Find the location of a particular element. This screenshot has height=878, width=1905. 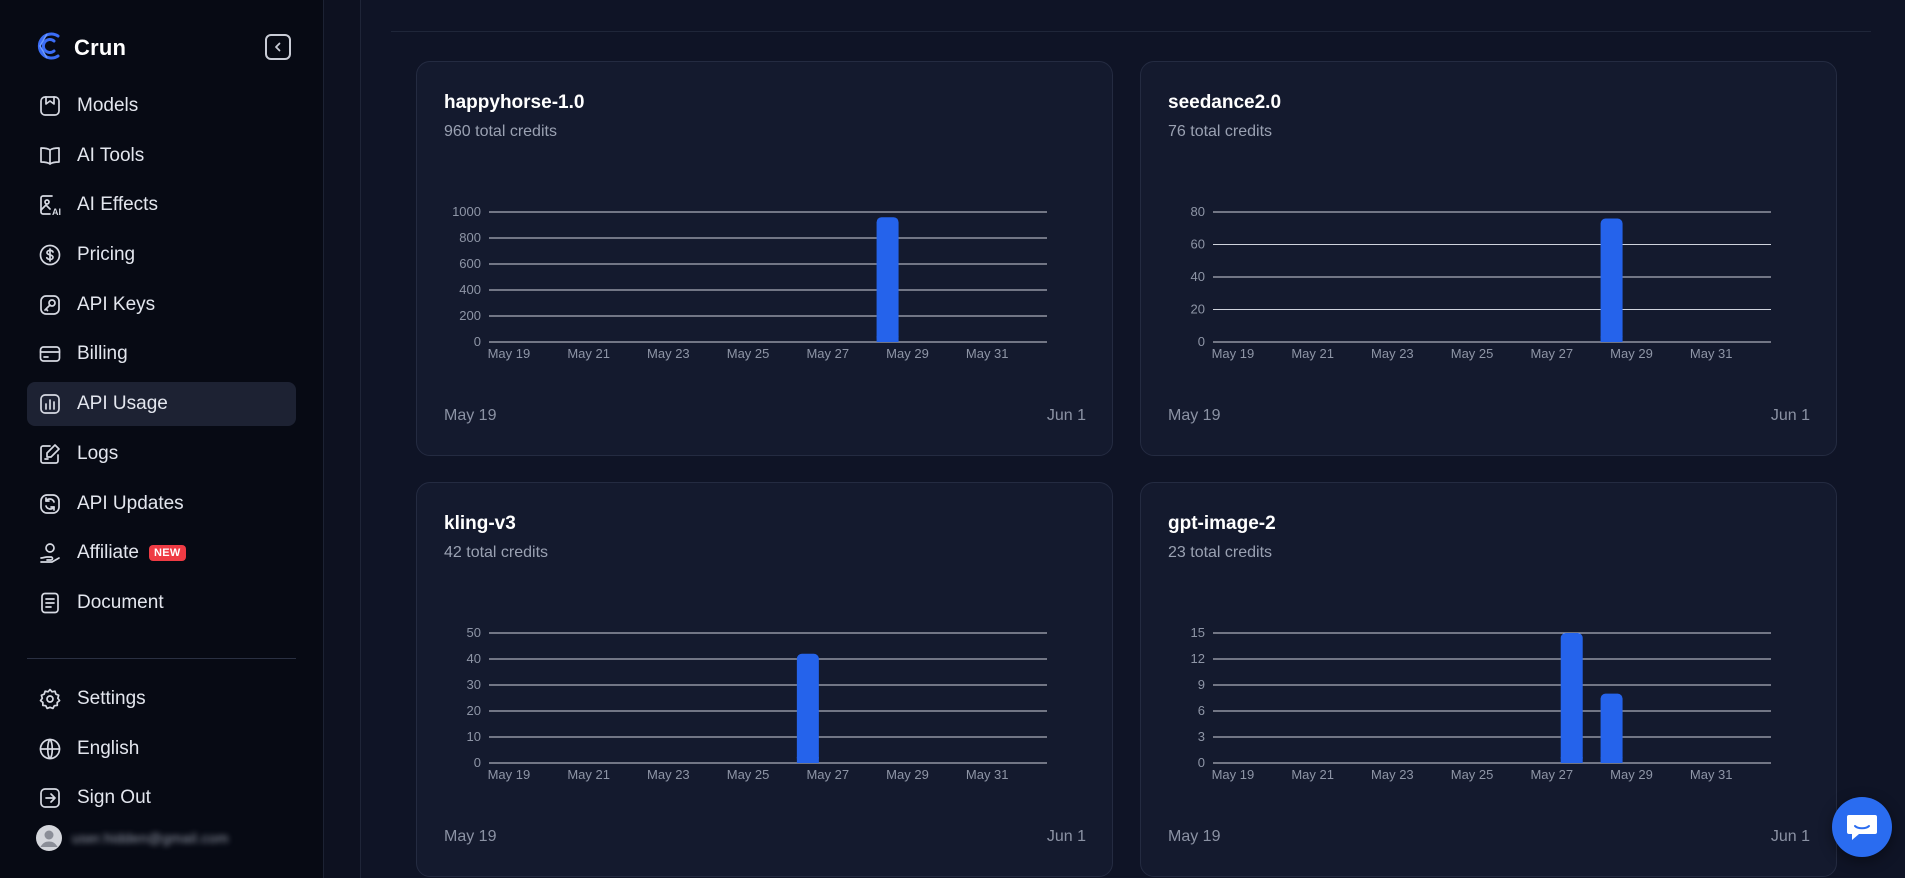

sidebar-item-label: API Usage is located at coordinates (122, 404).